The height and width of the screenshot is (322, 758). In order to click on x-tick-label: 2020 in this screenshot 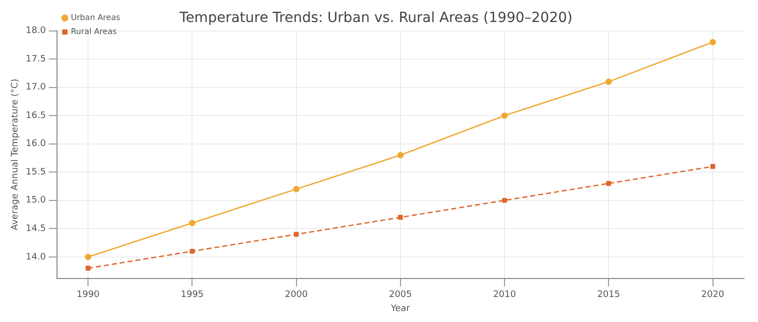, I will do `click(712, 295)`.